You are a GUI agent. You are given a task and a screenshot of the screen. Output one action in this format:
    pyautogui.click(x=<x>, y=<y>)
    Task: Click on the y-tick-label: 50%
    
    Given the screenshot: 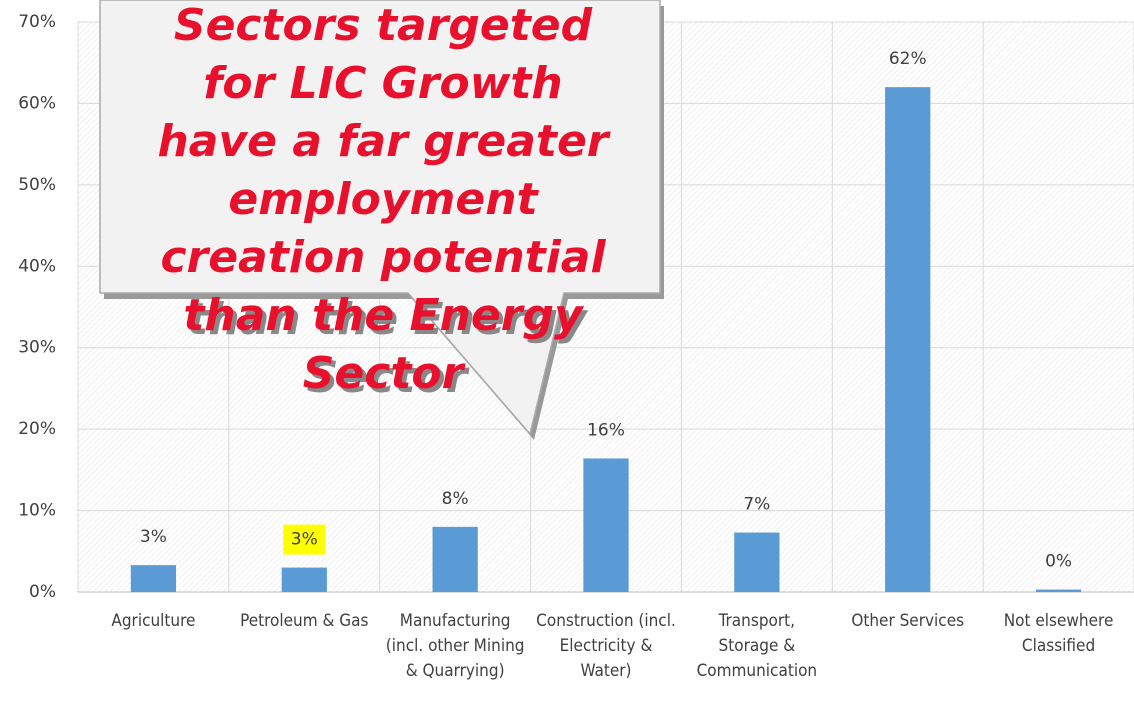 What is the action you would take?
    pyautogui.click(x=37, y=185)
    